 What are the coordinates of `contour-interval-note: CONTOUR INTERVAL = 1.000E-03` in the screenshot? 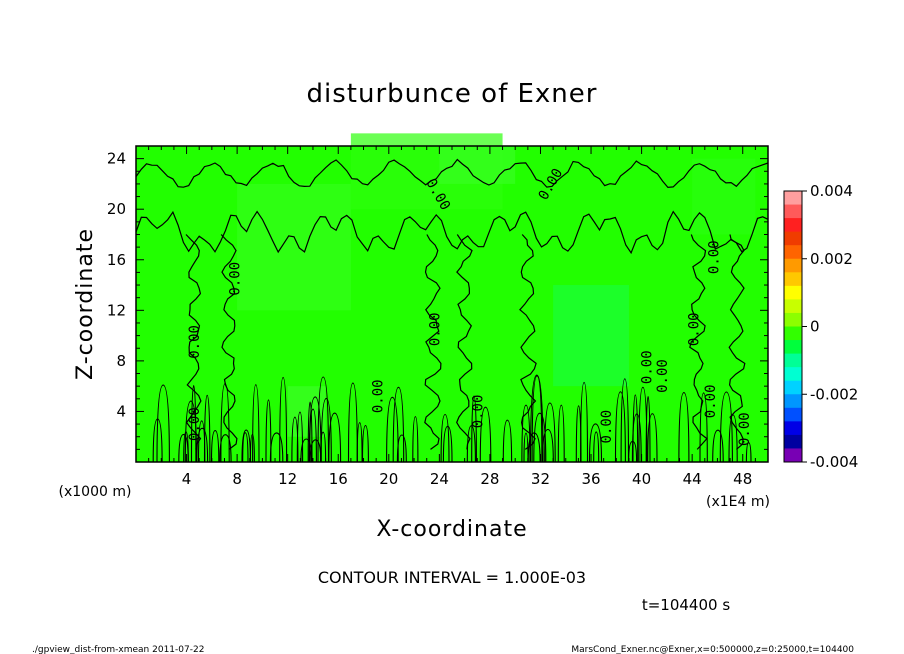 It's located at (452, 577).